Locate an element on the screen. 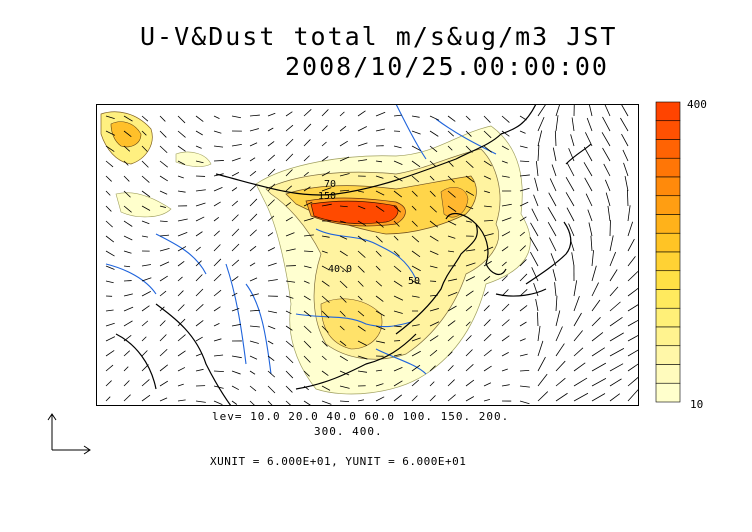 This screenshot has height=532, width=752. contour-label-50: 50 is located at coordinates (414, 281).